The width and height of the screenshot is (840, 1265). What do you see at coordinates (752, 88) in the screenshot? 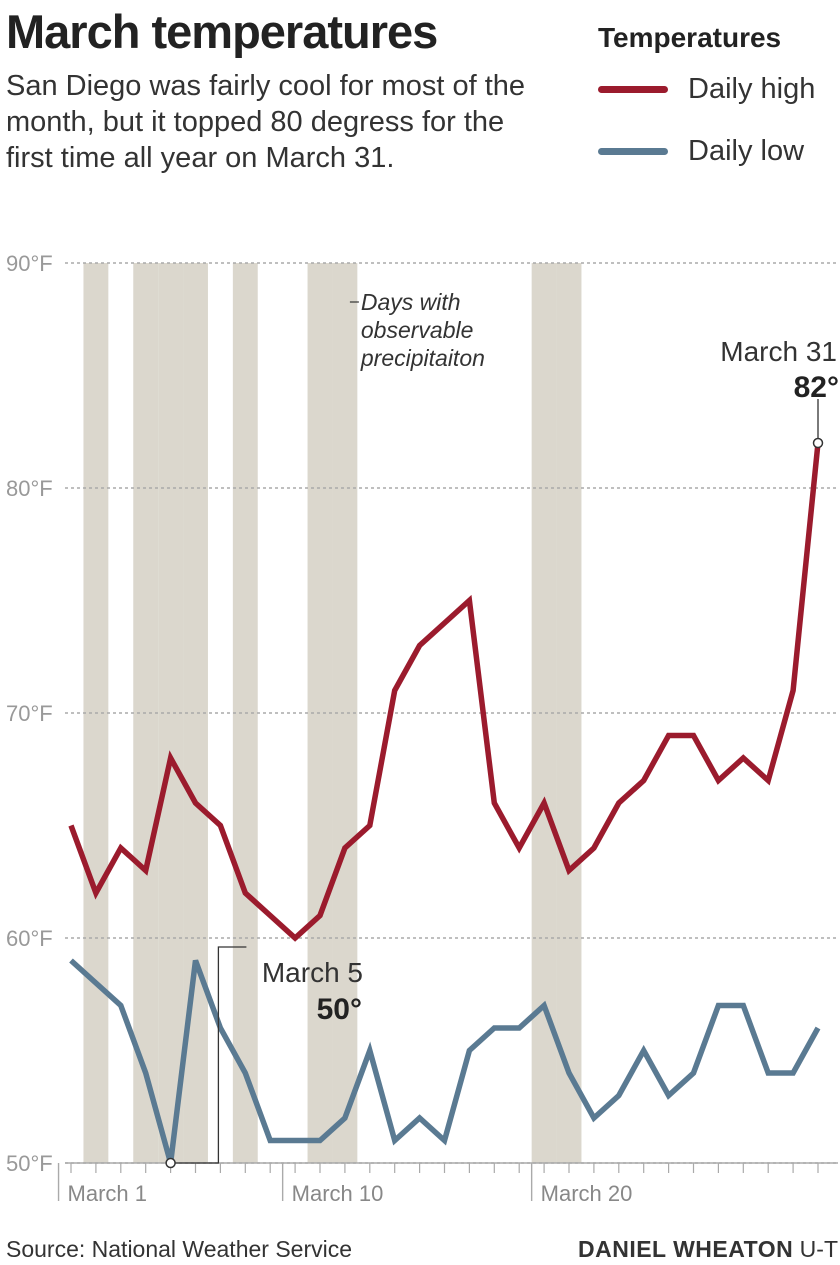
I see `legend-label-daily-high: Daily high` at bounding box center [752, 88].